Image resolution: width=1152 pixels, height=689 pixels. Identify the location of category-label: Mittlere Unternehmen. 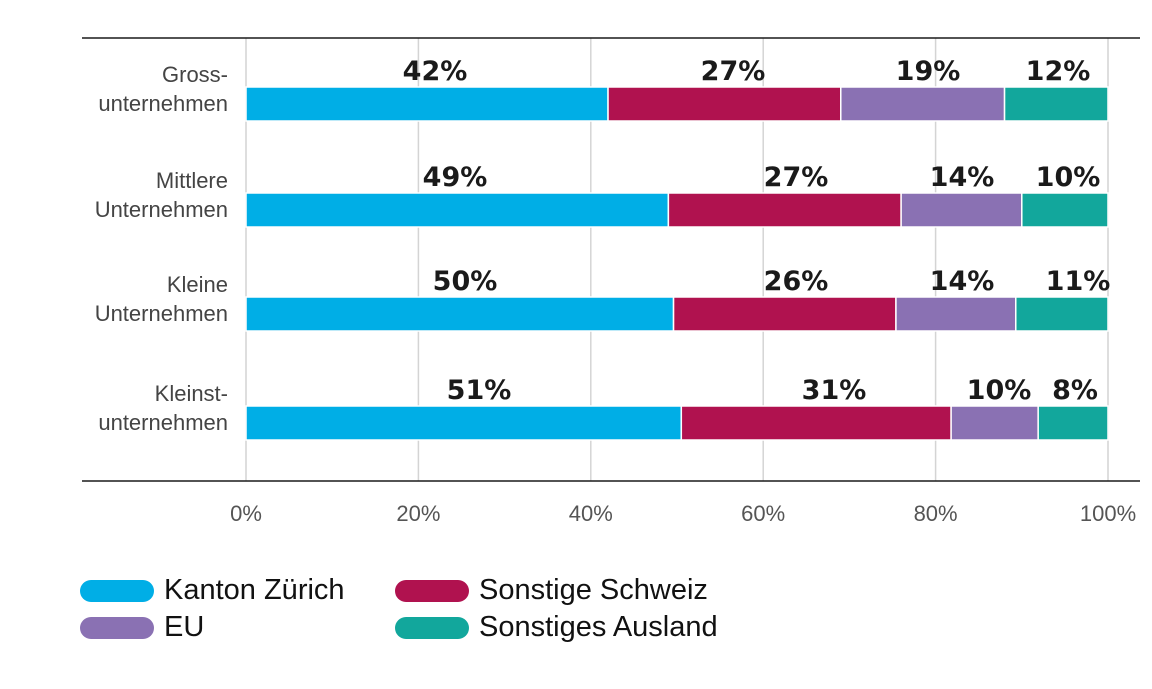
(161, 195).